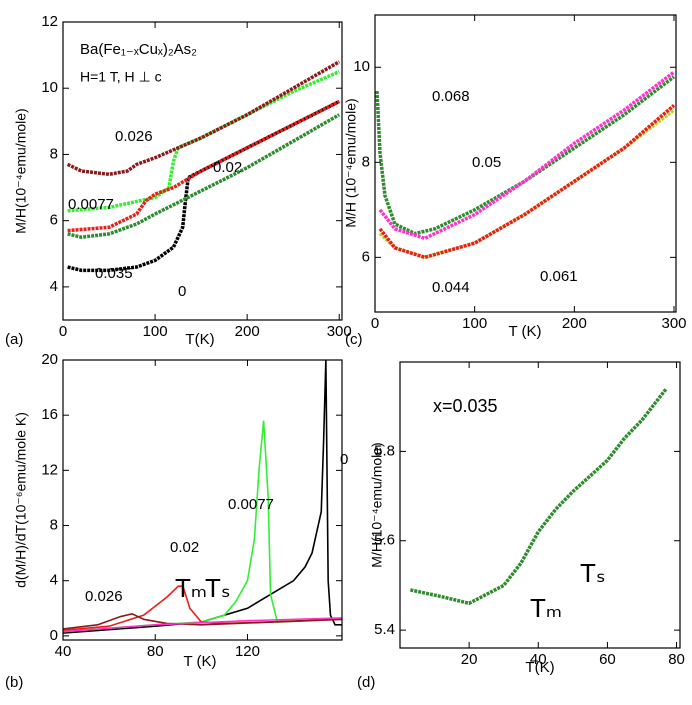 The height and width of the screenshot is (705, 692). Describe the element at coordinates (384, 540) in the screenshot. I see `y-tick-label: 5.6` at that location.